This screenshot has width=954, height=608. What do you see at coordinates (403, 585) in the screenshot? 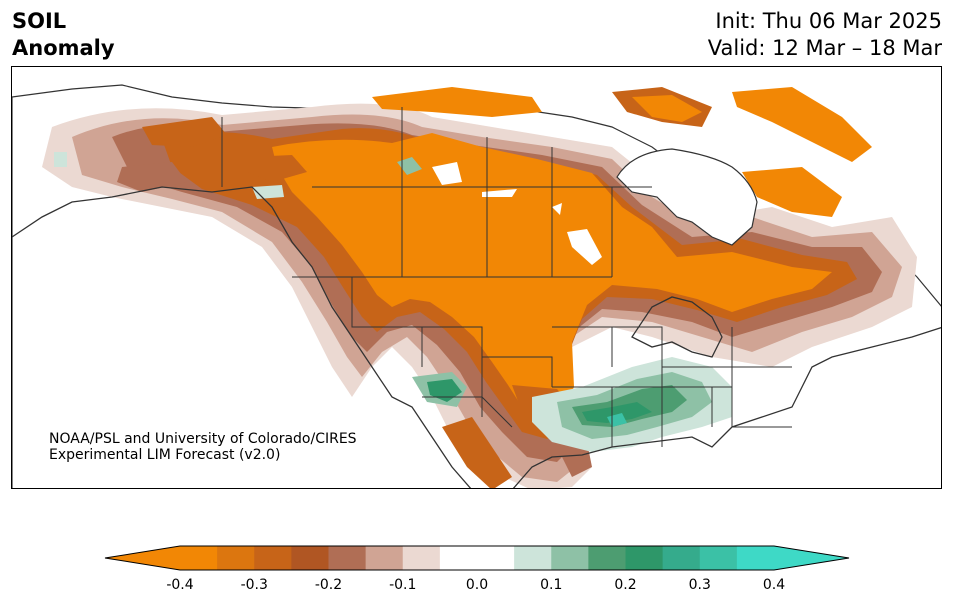
I see `colorbar-tick-label: -0.1` at bounding box center [403, 585].